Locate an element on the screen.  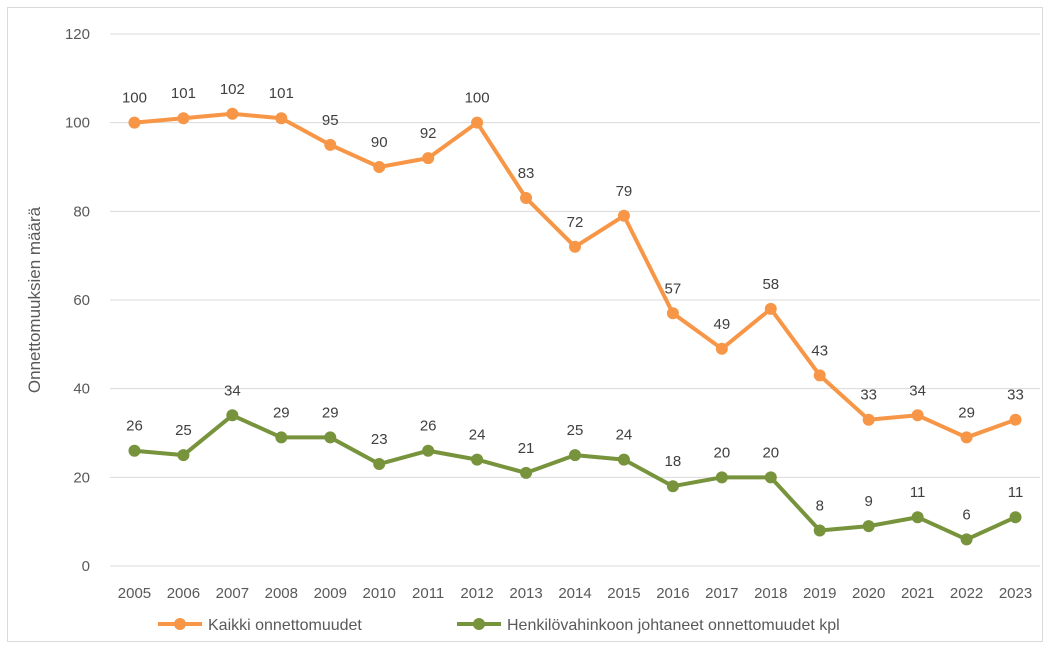
x-tick-label: 2012 is located at coordinates (476, 593).